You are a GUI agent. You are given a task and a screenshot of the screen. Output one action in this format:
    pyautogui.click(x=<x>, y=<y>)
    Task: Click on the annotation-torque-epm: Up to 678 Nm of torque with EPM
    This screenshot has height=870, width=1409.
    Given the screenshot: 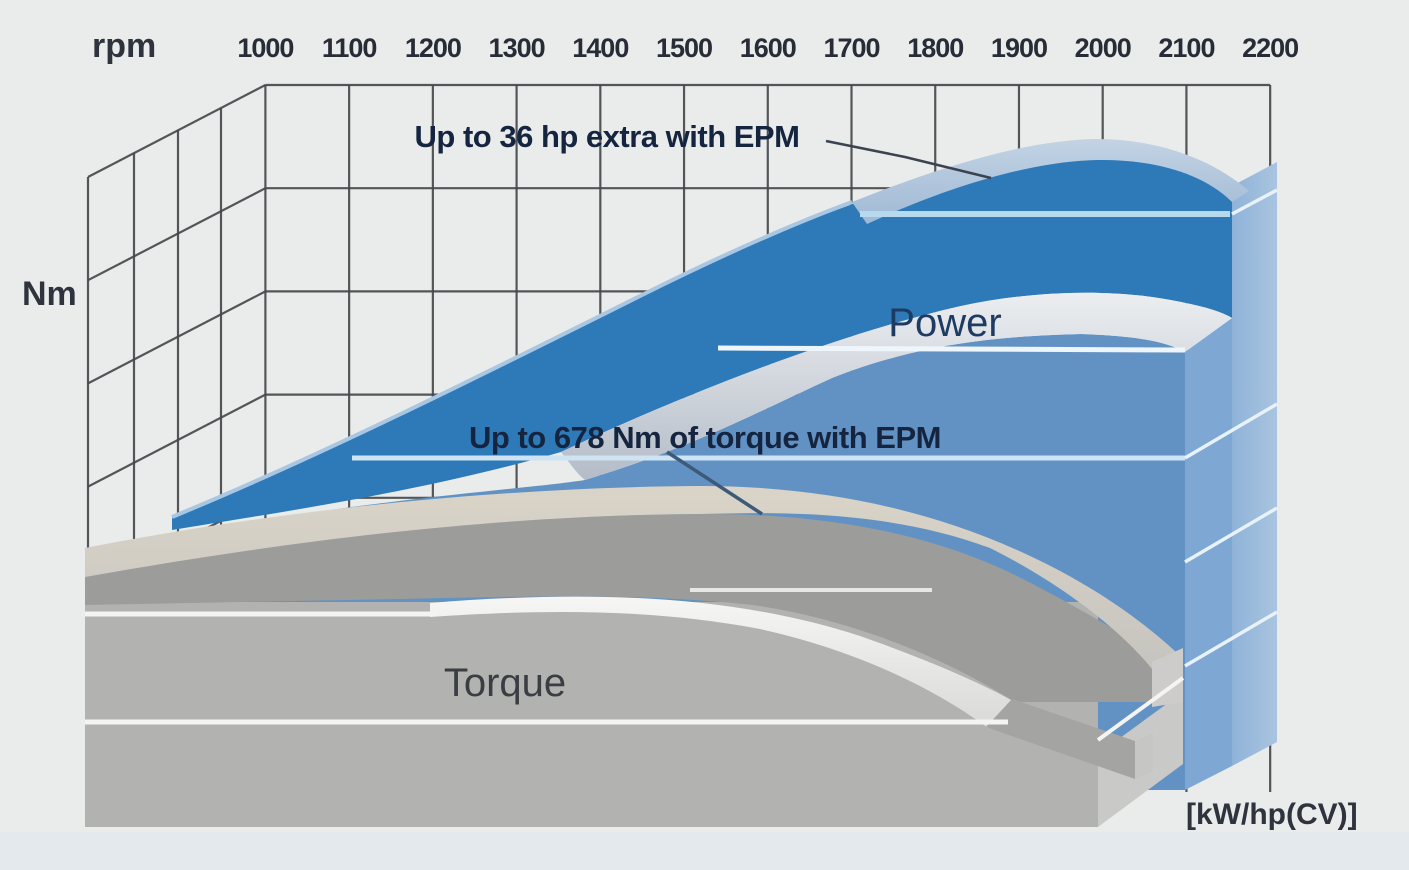 What is the action you would take?
    pyautogui.click(x=705, y=437)
    